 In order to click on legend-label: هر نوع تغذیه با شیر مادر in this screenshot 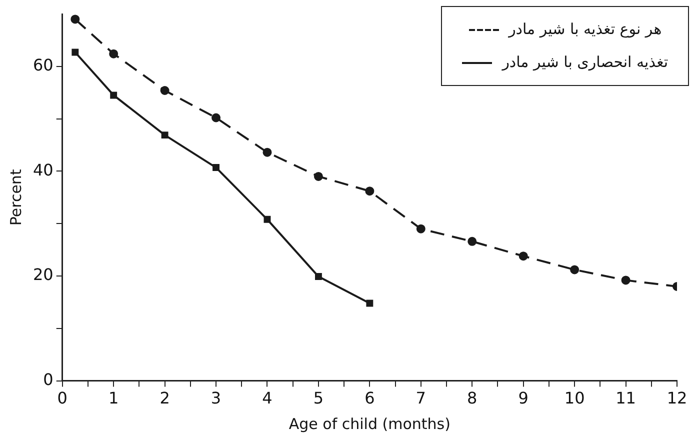, I will do `click(585, 29)`.